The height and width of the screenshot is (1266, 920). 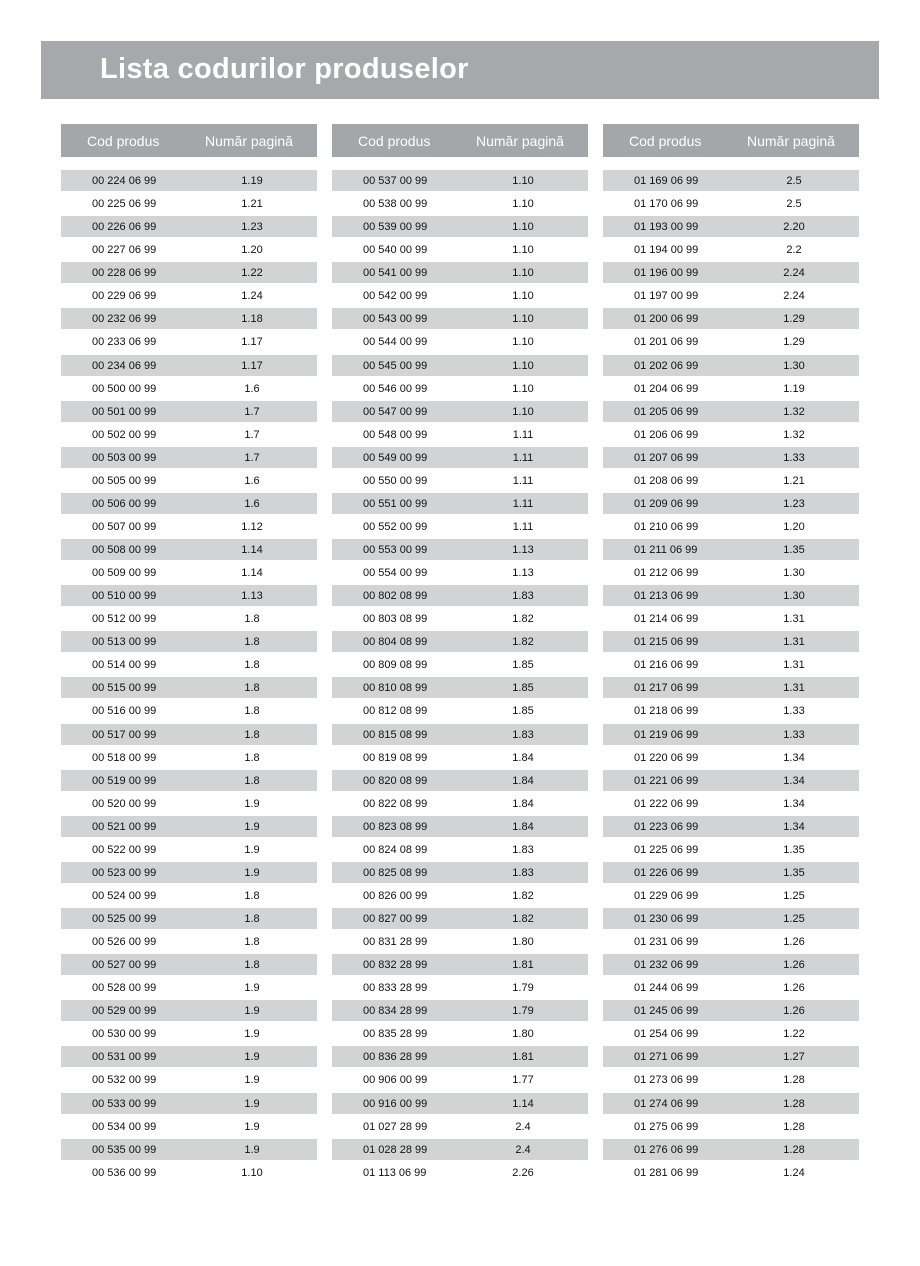 What do you see at coordinates (460, 296) in the screenshot?
I see `table-row: 00 542 00 99 1.10` at bounding box center [460, 296].